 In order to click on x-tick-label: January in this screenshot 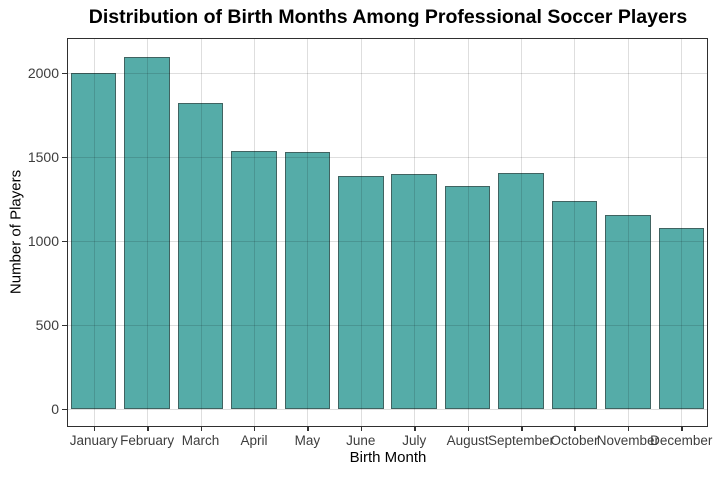, I will do `click(93, 440)`.